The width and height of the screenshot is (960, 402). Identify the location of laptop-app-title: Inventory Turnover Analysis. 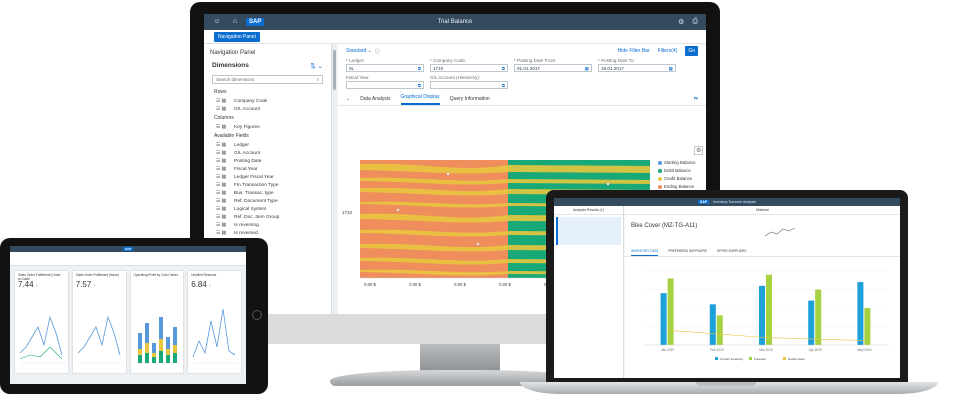
(735, 202).